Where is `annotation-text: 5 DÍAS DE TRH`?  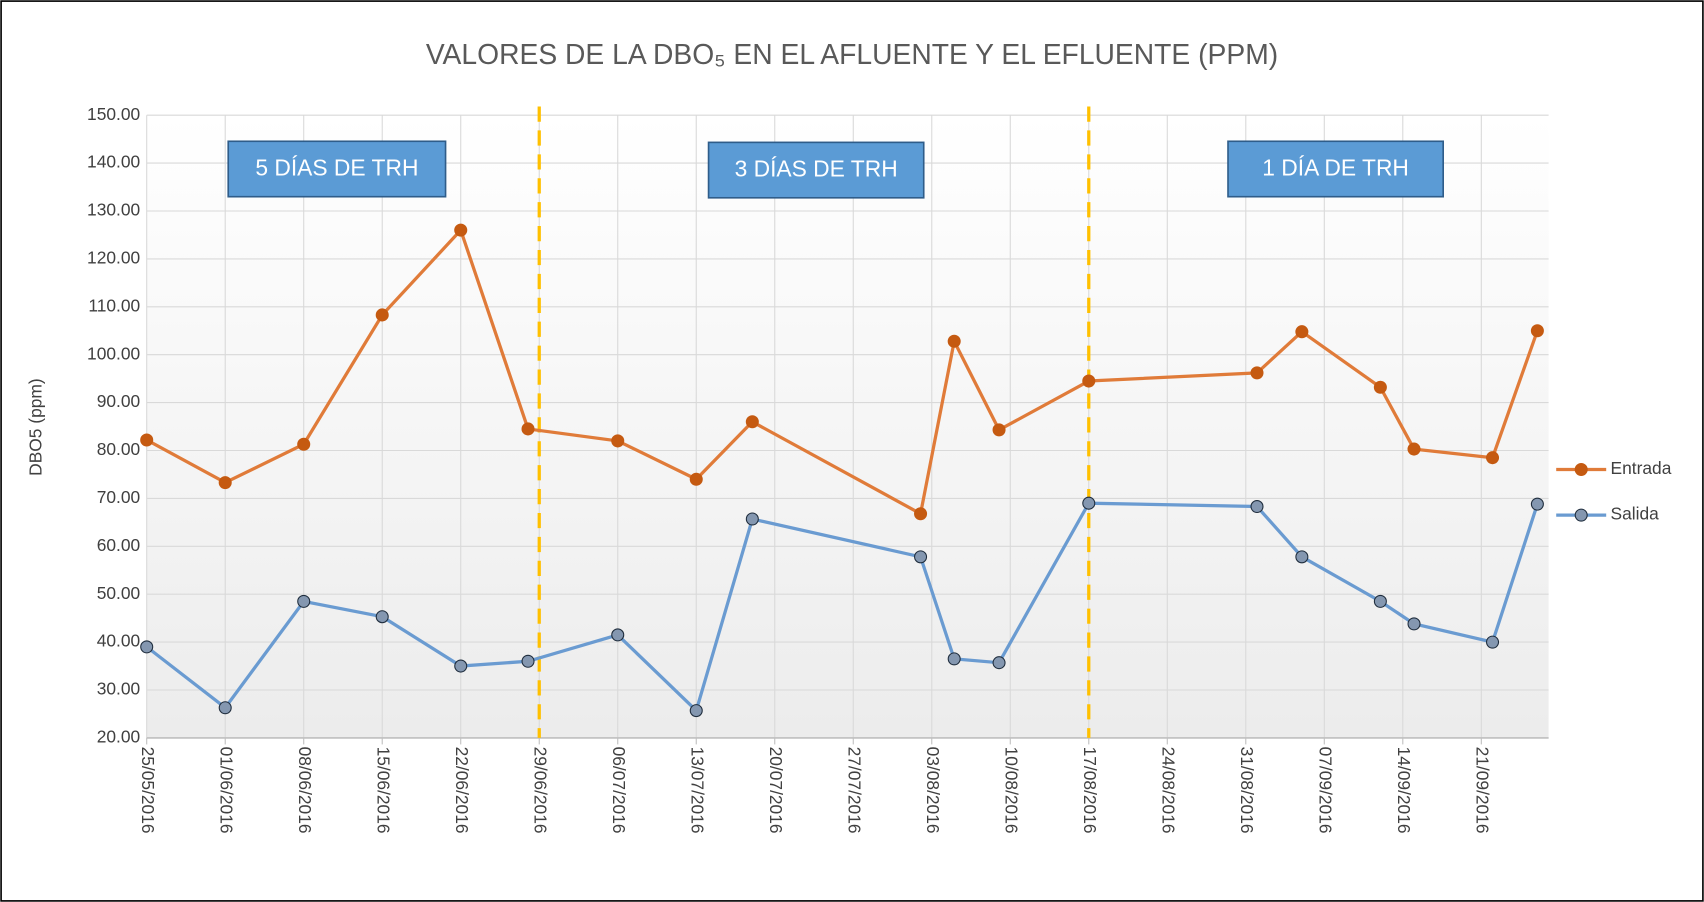
annotation-text: 5 DÍAS DE TRH is located at coordinates (336, 168).